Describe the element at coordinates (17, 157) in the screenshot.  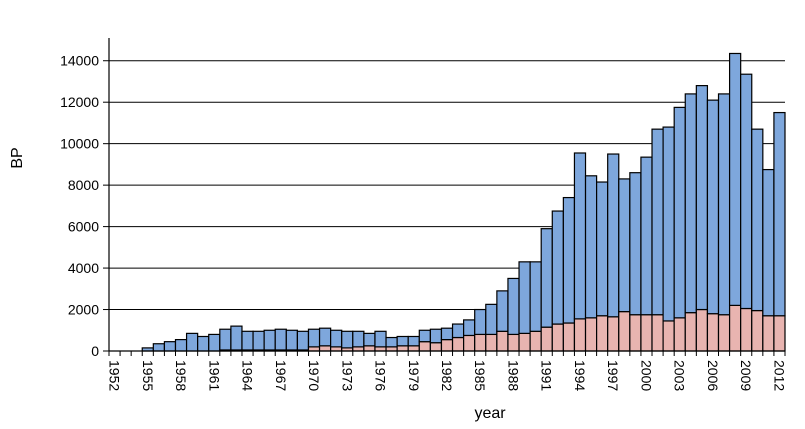
I see `y-axis-title: BP` at that location.